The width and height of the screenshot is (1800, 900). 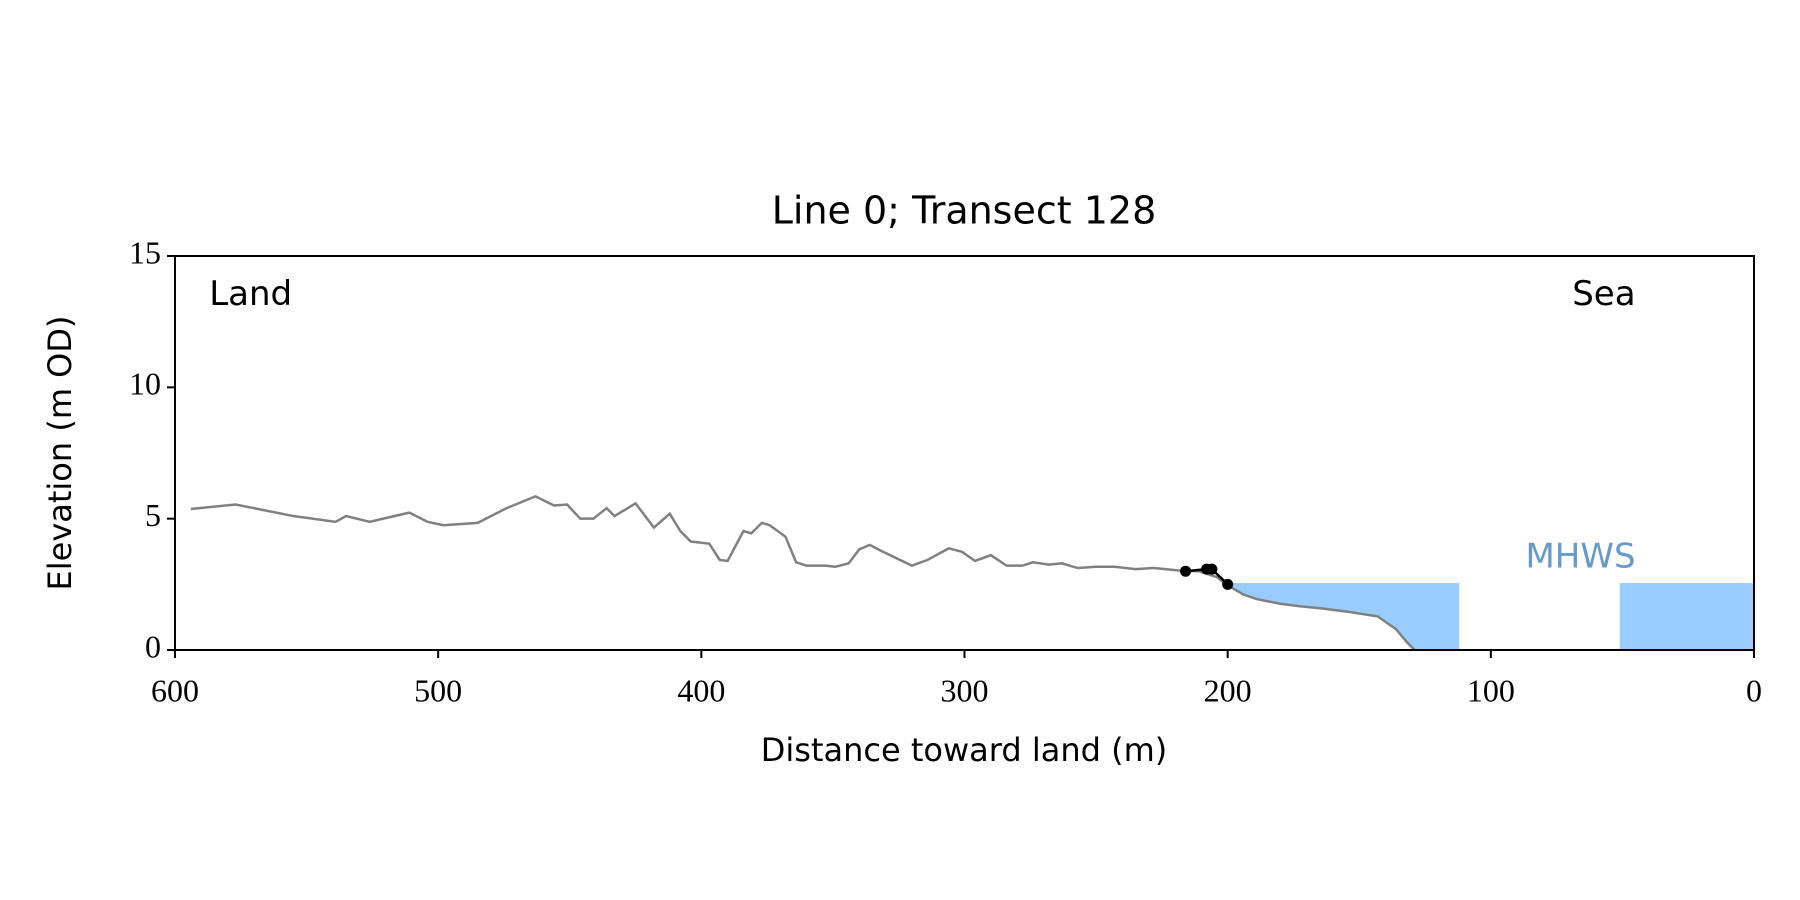 I want to click on annotation: Land, so click(x=250, y=294).